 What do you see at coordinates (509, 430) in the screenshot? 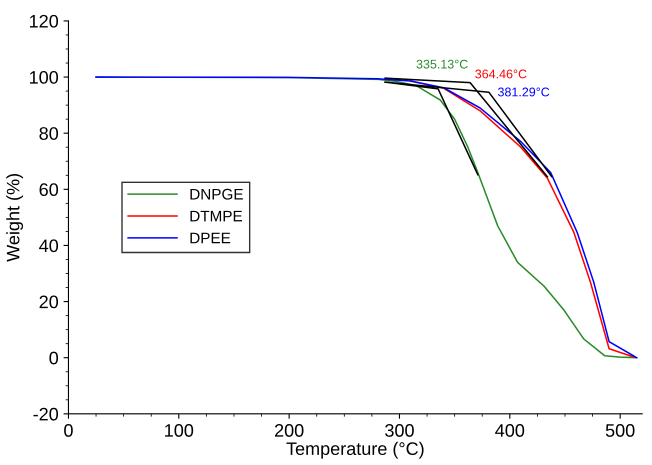
I see `x-tick-label: 400` at bounding box center [509, 430].